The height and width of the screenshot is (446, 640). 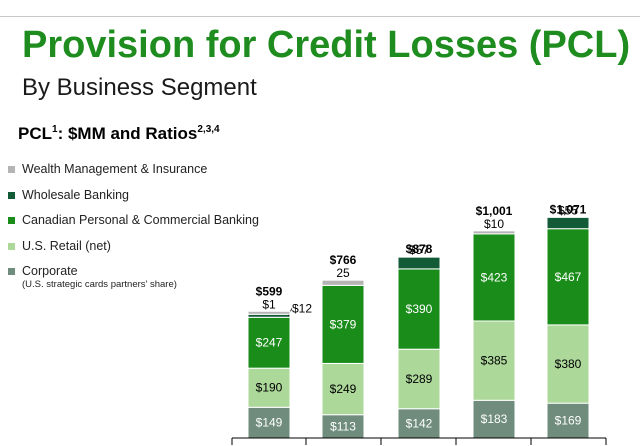 I want to click on bar-value-label: $57, so click(x=419, y=250).